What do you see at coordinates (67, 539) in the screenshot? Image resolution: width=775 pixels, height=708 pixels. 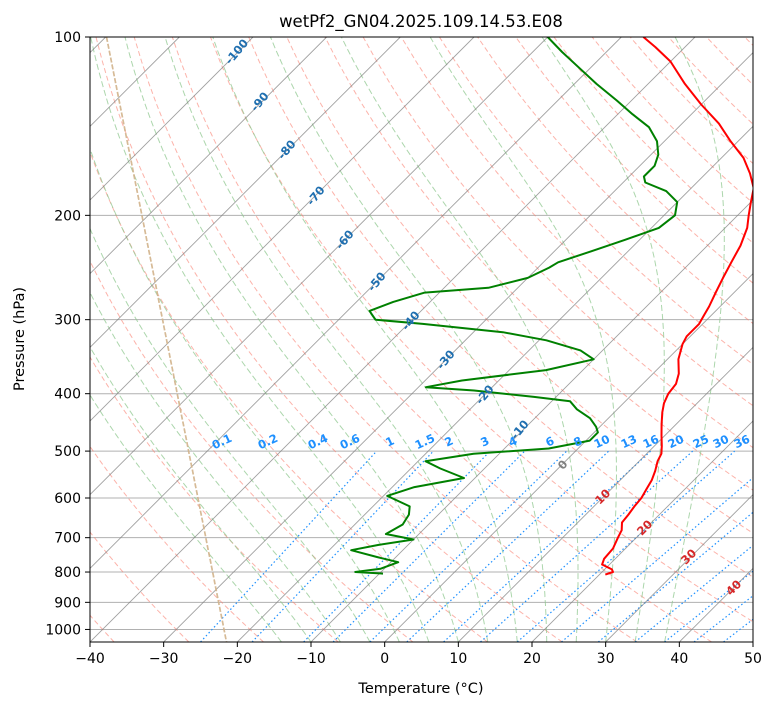 I see `y-tick-label: 700` at bounding box center [67, 539].